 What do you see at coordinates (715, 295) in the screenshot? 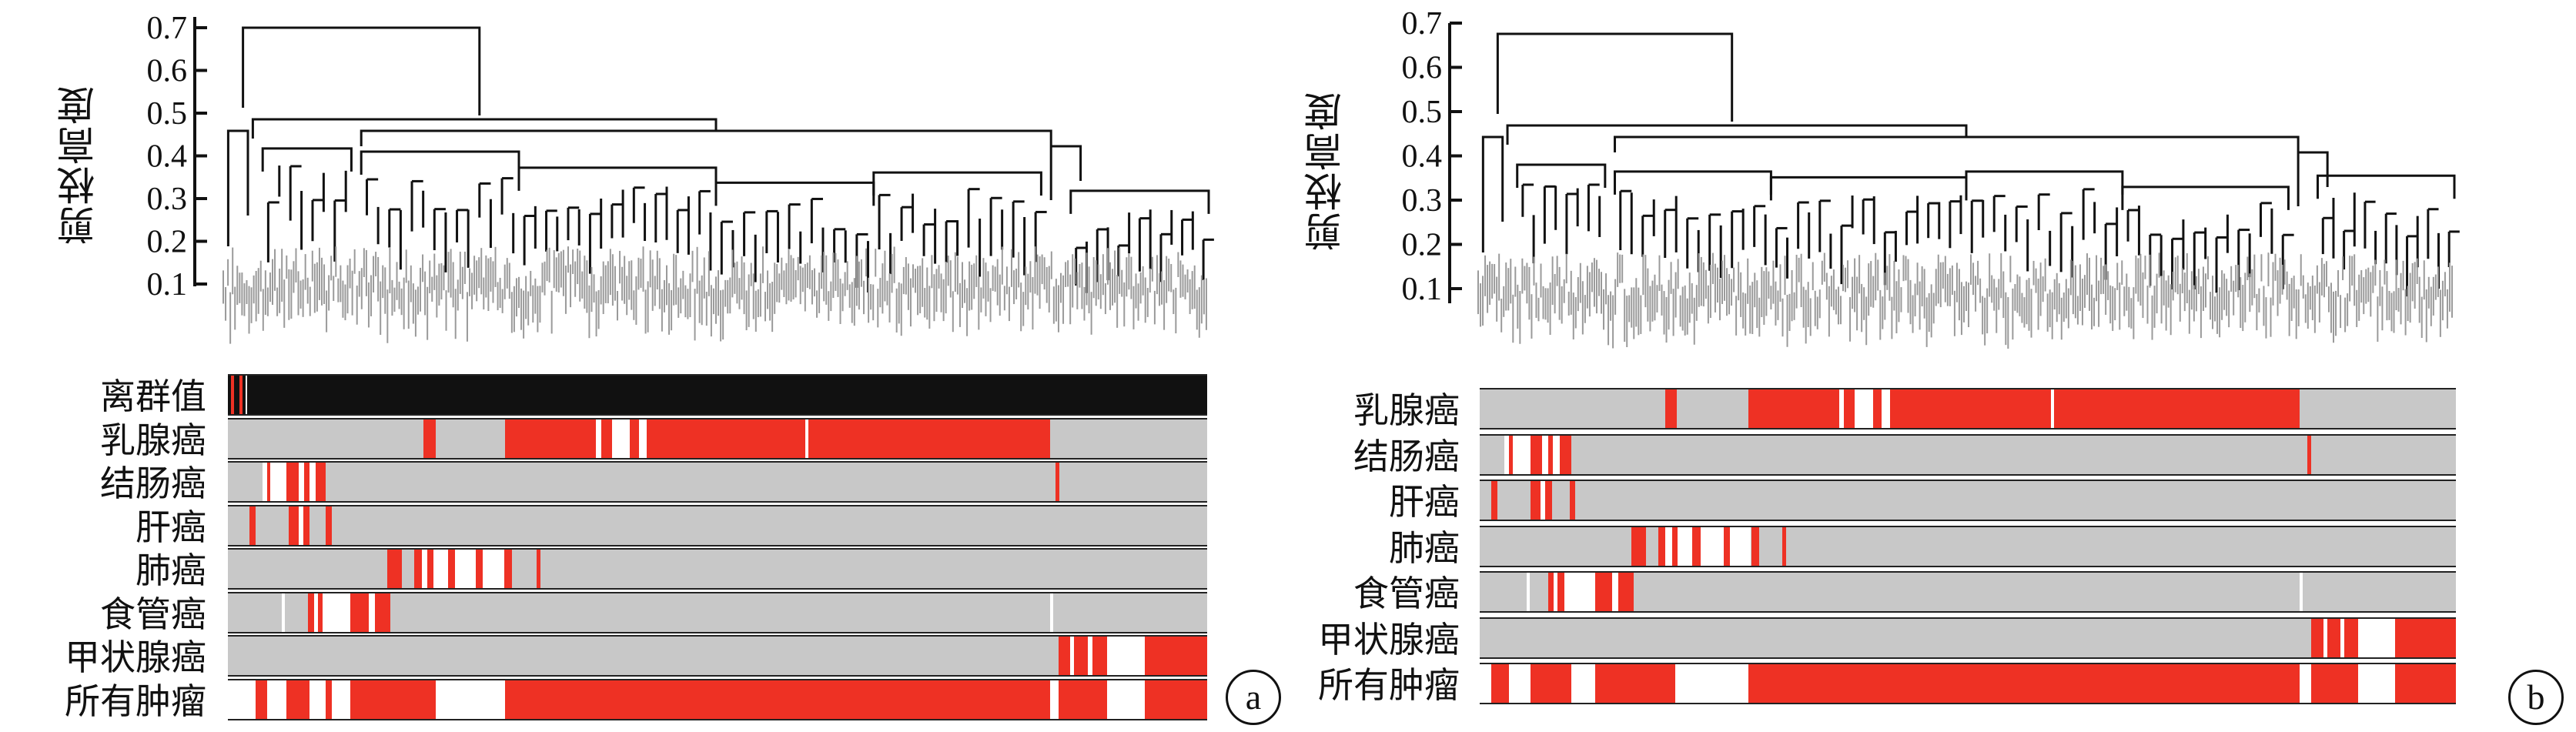
I see `dendrogram-leaves` at bounding box center [715, 295].